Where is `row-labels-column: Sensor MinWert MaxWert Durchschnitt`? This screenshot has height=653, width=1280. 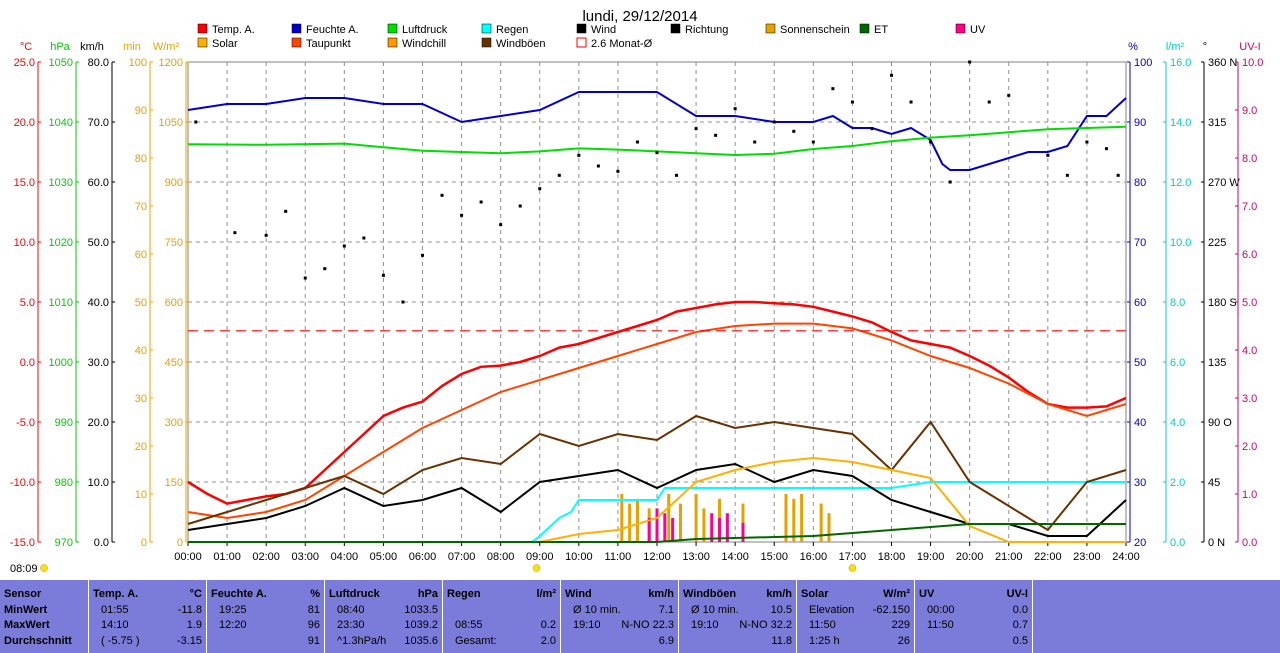
row-labels-column: Sensor MinWert MaxWert Durchschnitt is located at coordinates (44, 616).